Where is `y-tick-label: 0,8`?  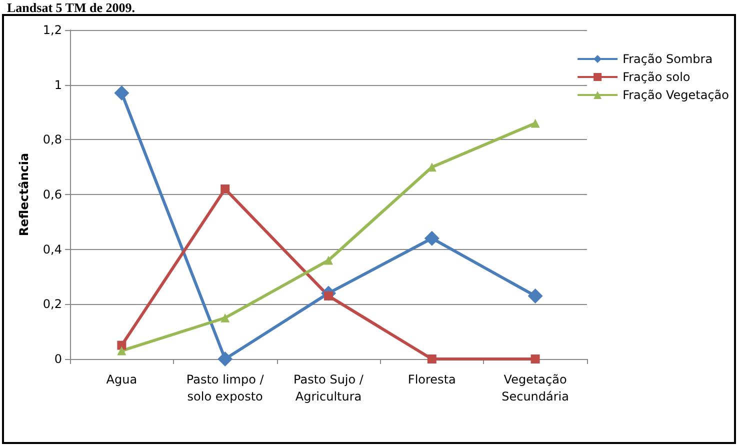 y-tick-label: 0,8 is located at coordinates (52, 139).